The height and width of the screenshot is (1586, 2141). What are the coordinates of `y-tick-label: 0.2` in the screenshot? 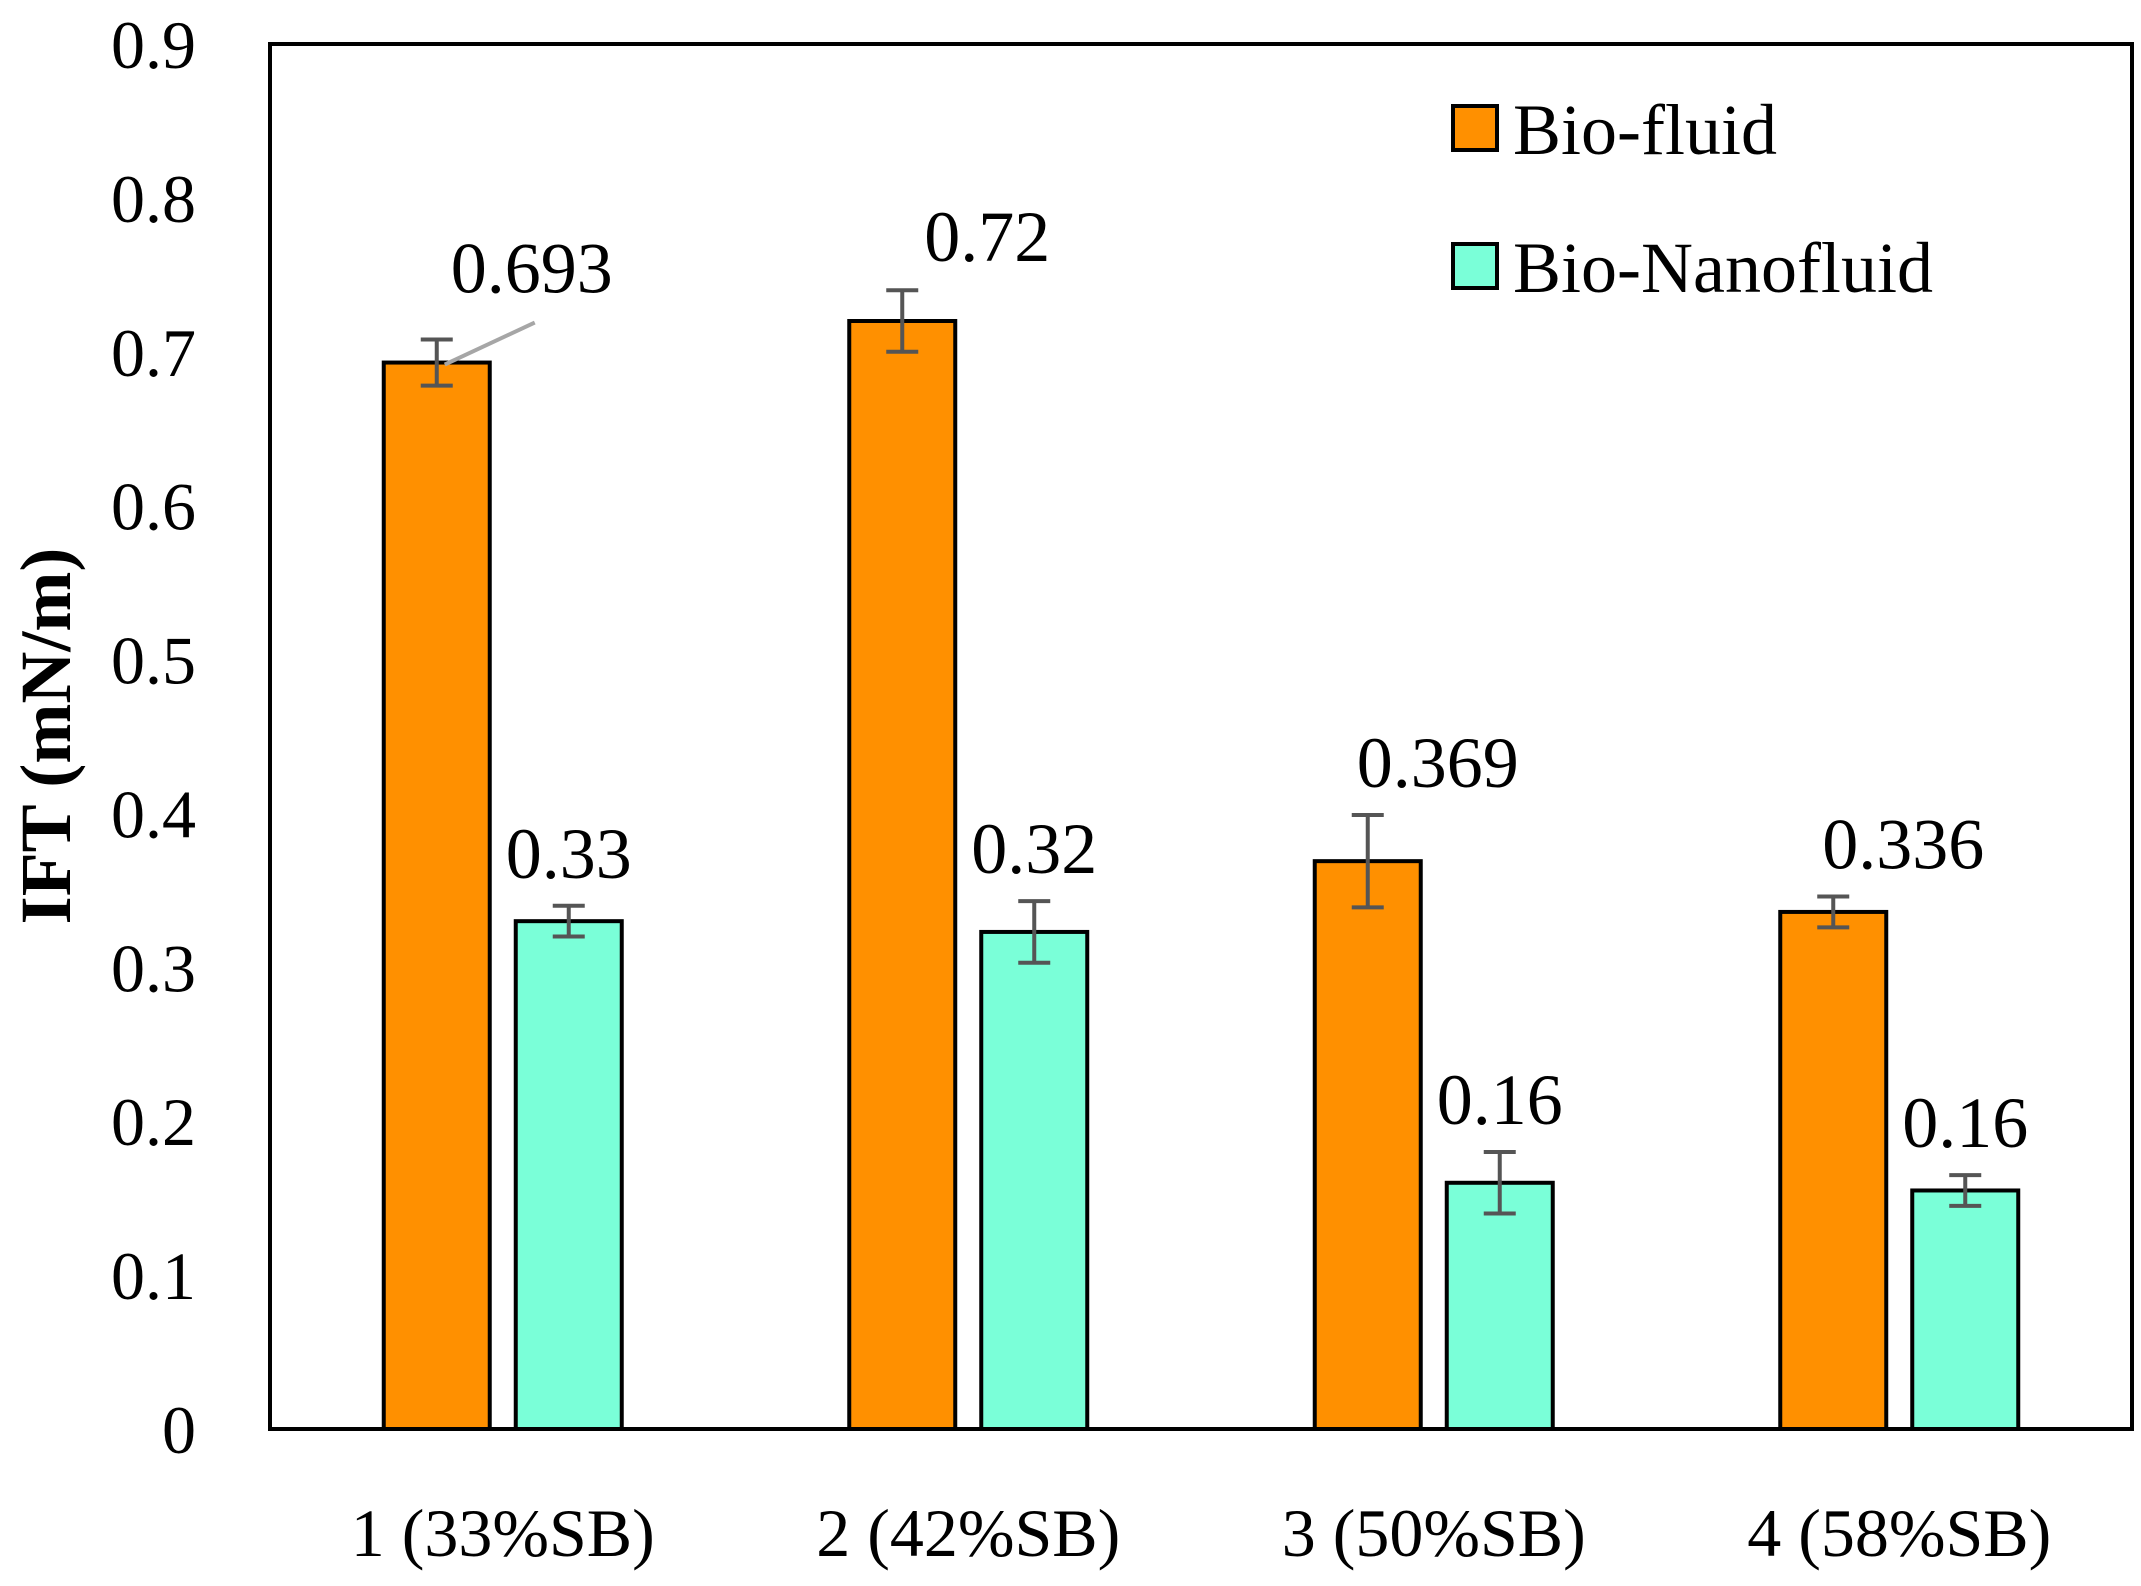 It's located at (153, 1122).